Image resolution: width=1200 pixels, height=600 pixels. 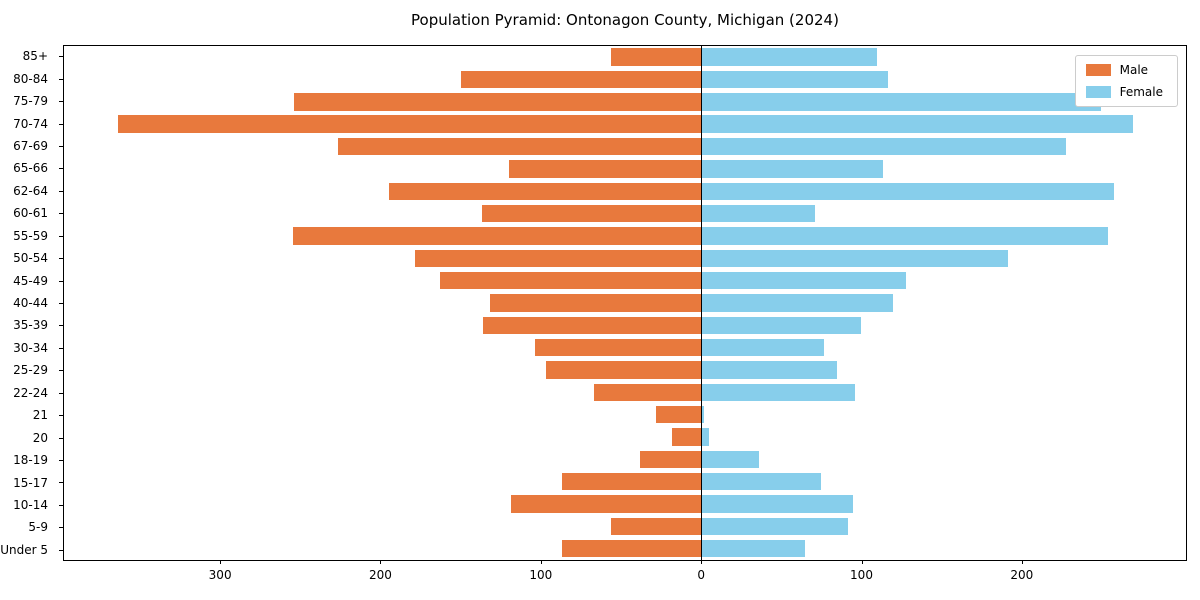 I want to click on age-axis-label: 50-54, so click(x=30, y=258).